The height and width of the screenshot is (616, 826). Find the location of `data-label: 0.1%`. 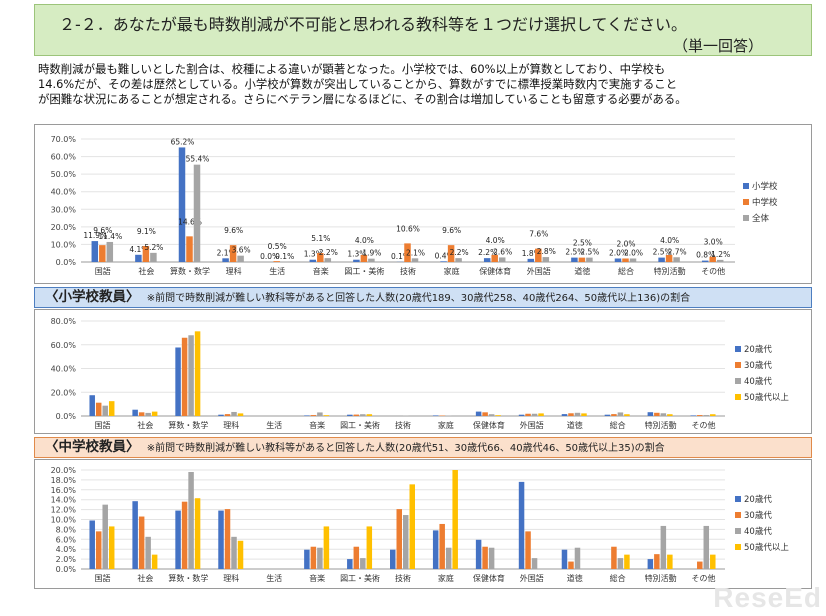

data-label: 0.1% is located at coordinates (400, 256).